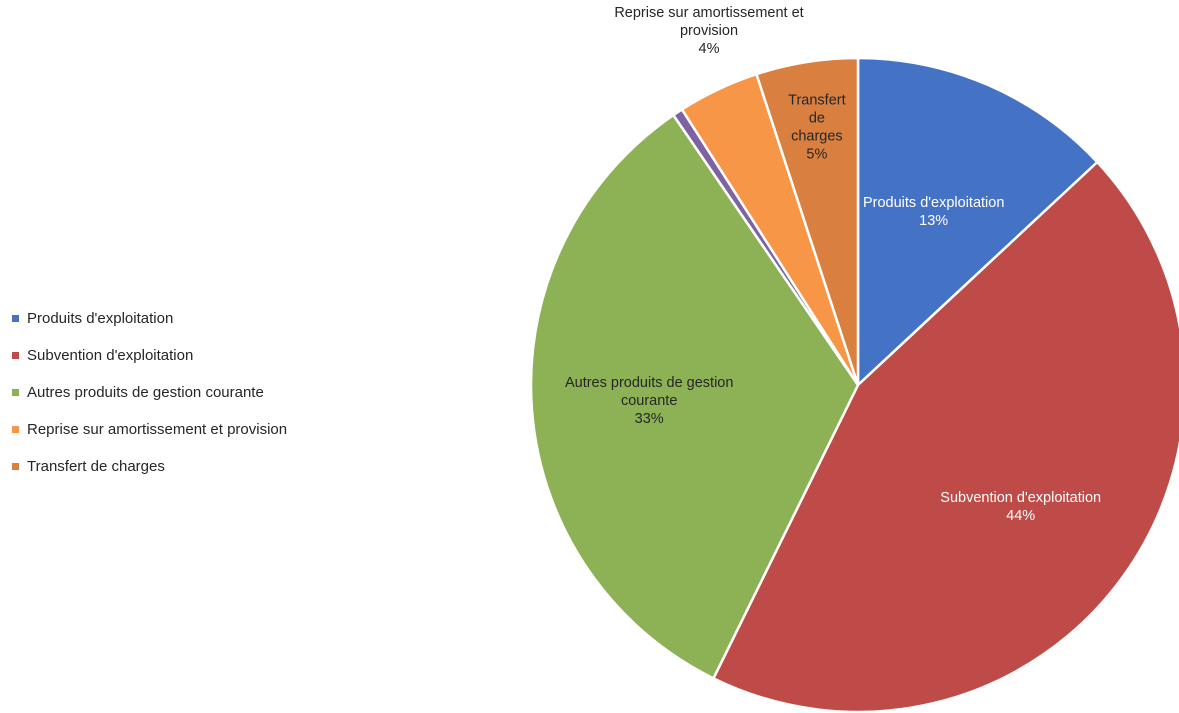 Image resolution: width=1179 pixels, height=713 pixels. I want to click on slice-data-label: Reprise sur amortissement et provision 4%, so click(708, 31).